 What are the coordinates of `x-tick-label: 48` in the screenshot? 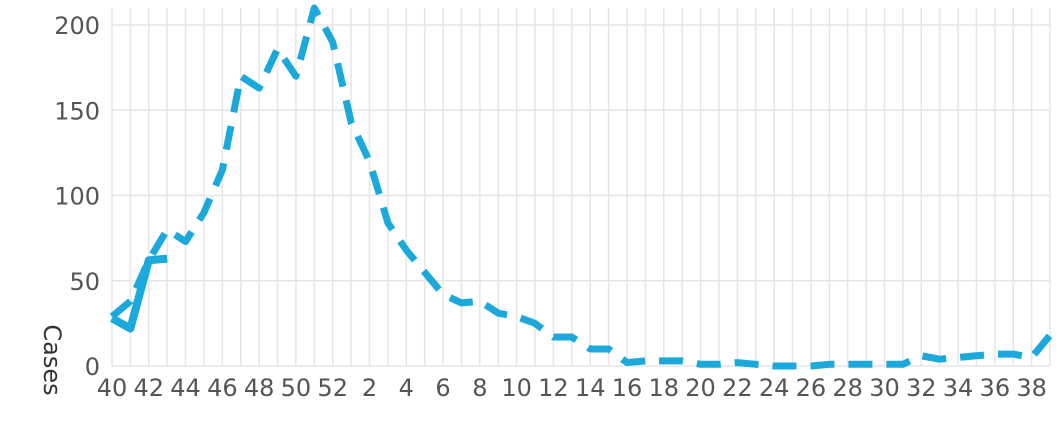 It's located at (259, 388).